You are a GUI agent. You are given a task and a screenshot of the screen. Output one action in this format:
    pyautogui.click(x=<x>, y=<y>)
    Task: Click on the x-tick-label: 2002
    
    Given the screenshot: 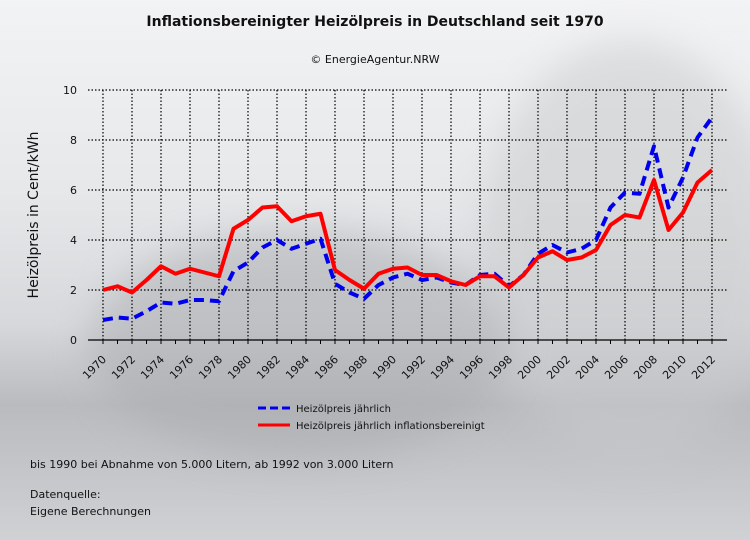 What is the action you would take?
    pyautogui.click(x=558, y=367)
    